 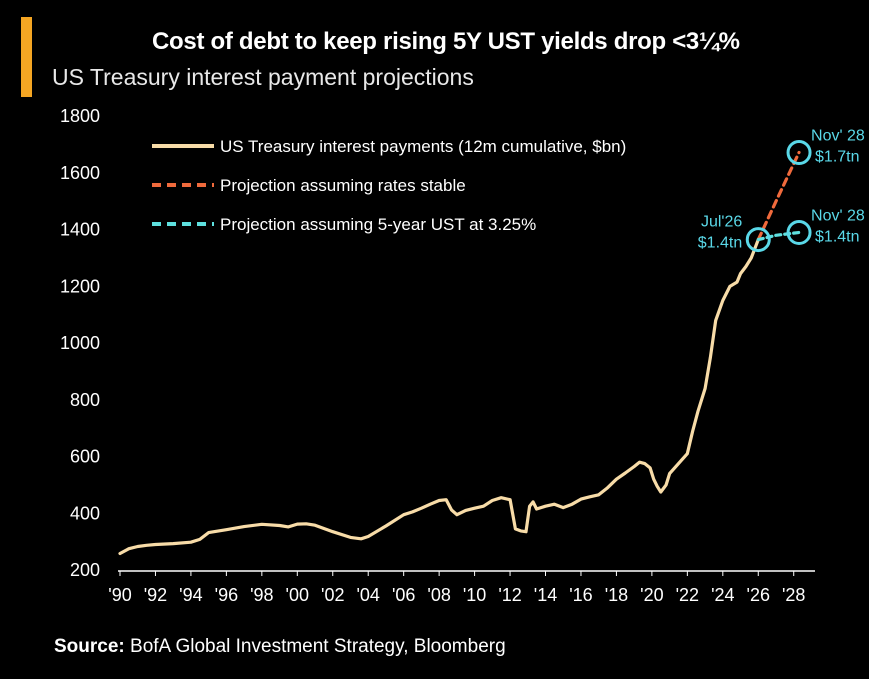 I want to click on x-tick-label: '10, so click(x=474, y=595).